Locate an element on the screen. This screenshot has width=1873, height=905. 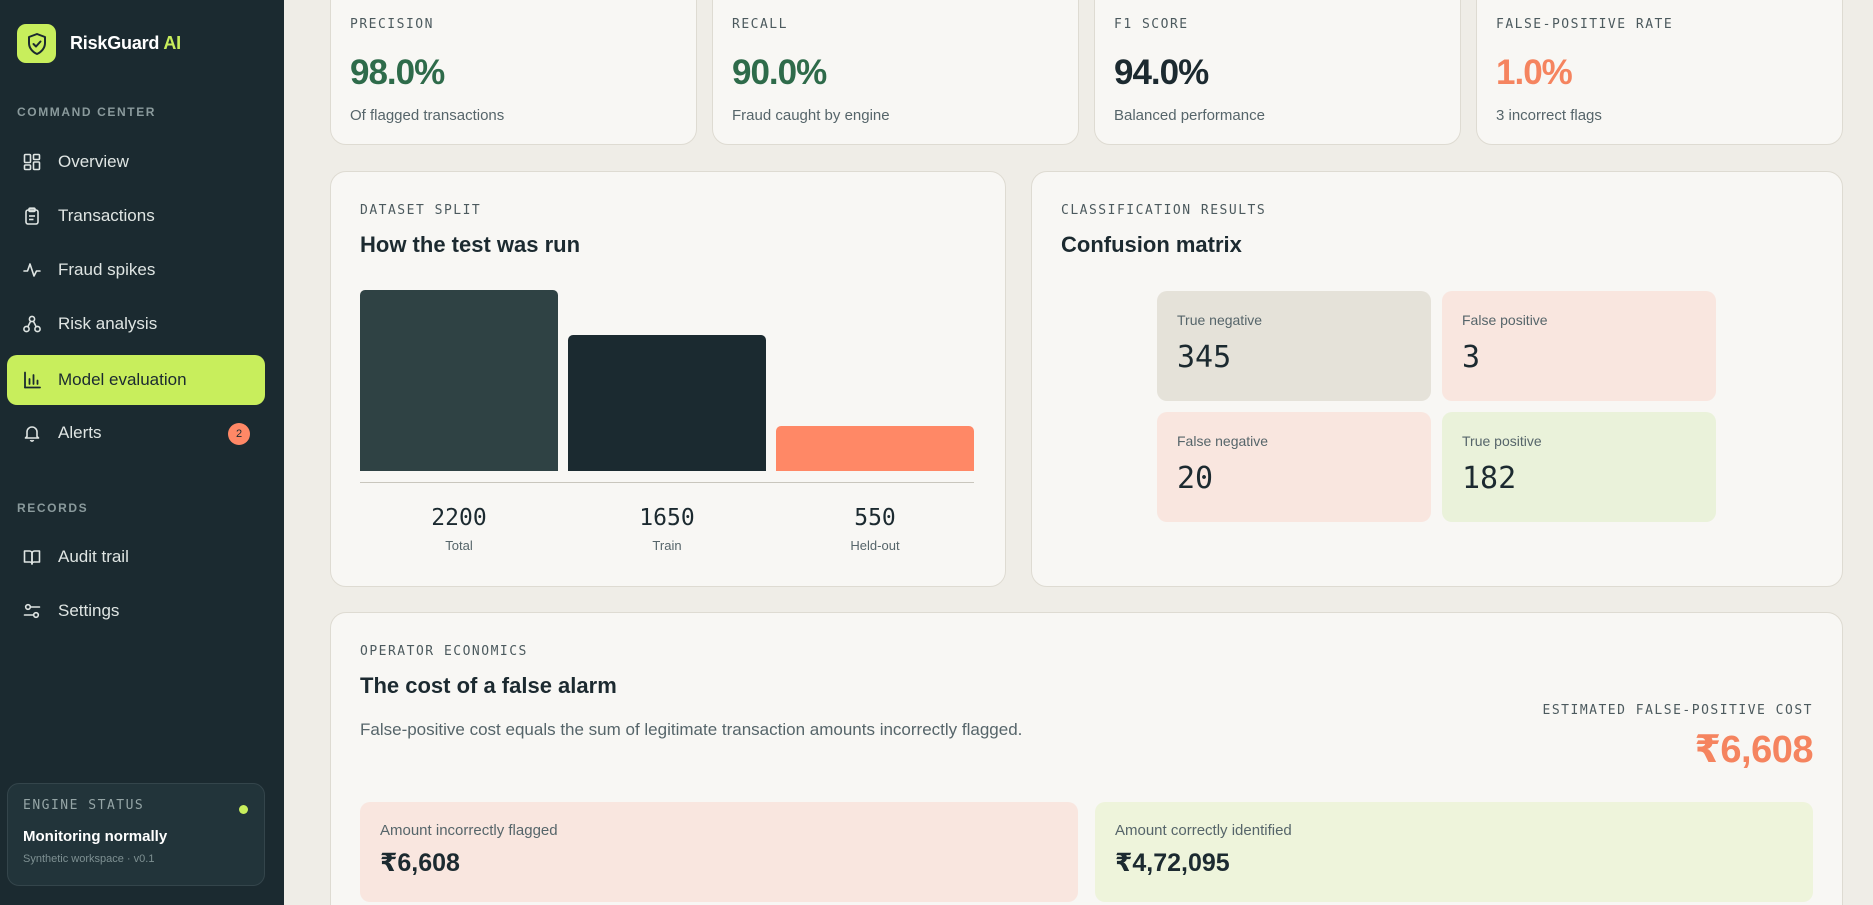
kpi-card-f1-score: F1 SCORE 94.0% Balanced performance is located at coordinates (1277, 72).